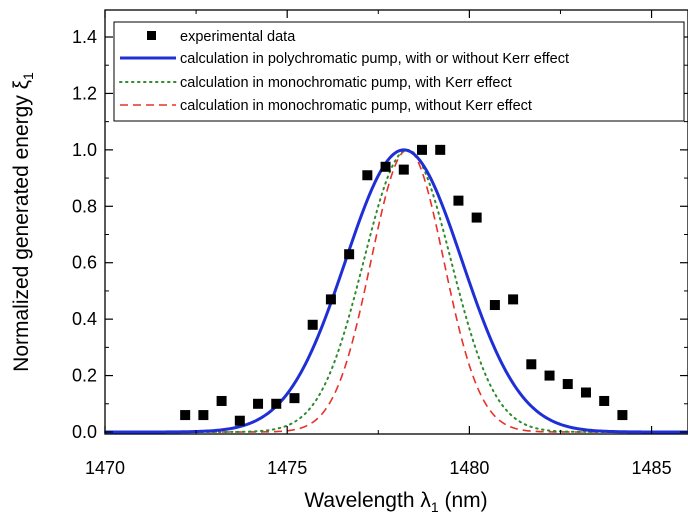 This screenshot has height=522, width=688. I want to click on x-tick-label: 1470, so click(105, 468).